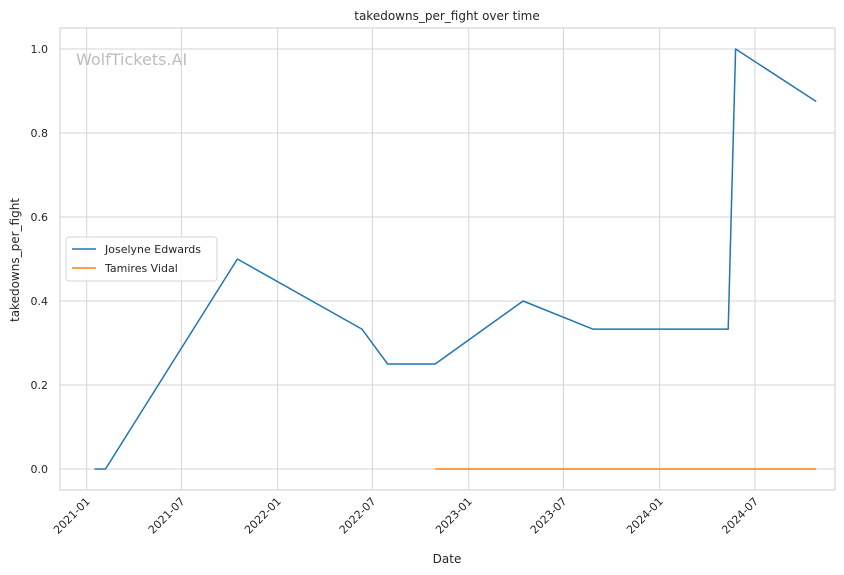  I want to click on x-tick-label: 2021-01, so click(72, 516).